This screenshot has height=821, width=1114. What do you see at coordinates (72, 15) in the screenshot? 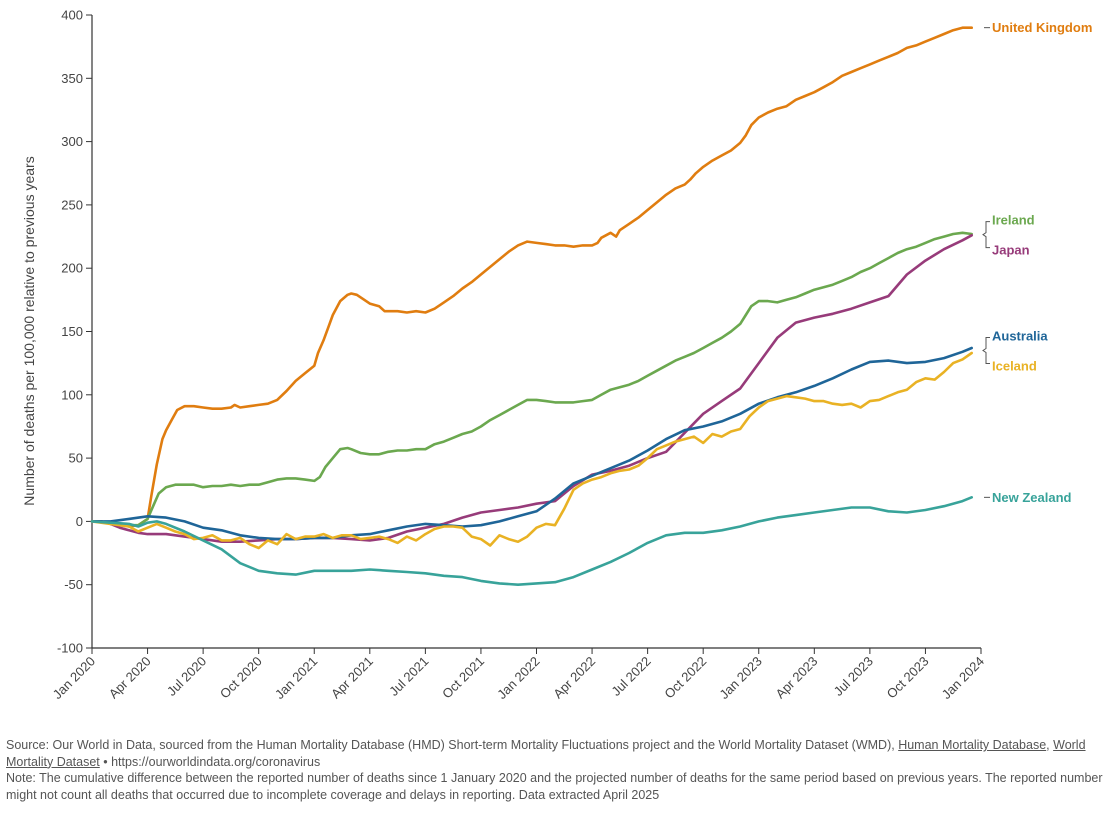
I see `y-tick-label: 400` at bounding box center [72, 15].